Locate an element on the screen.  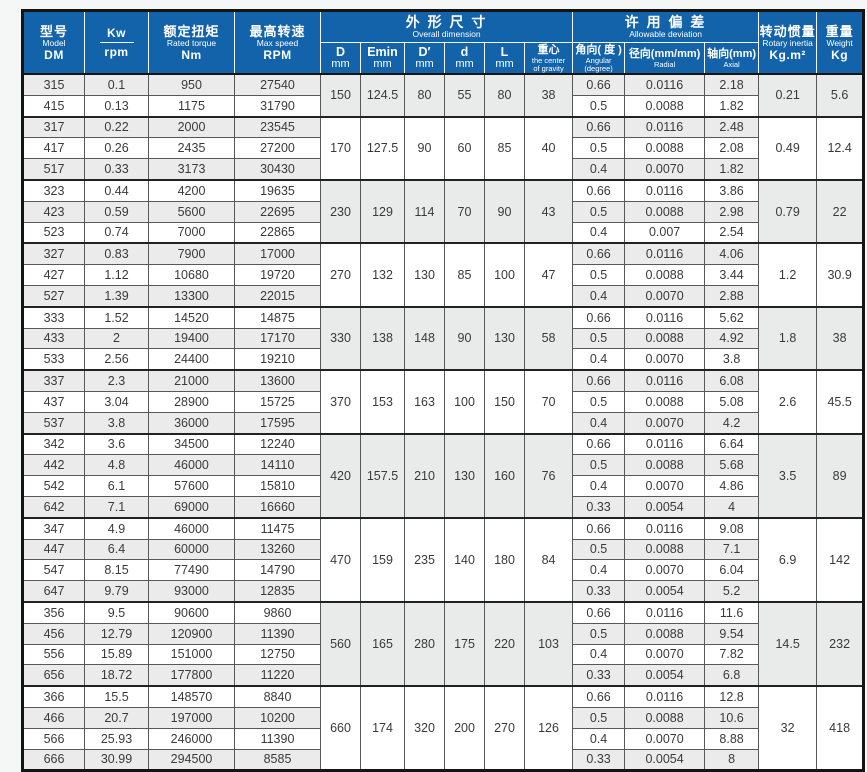
cell-axial: 4.86 is located at coordinates (732, 486).